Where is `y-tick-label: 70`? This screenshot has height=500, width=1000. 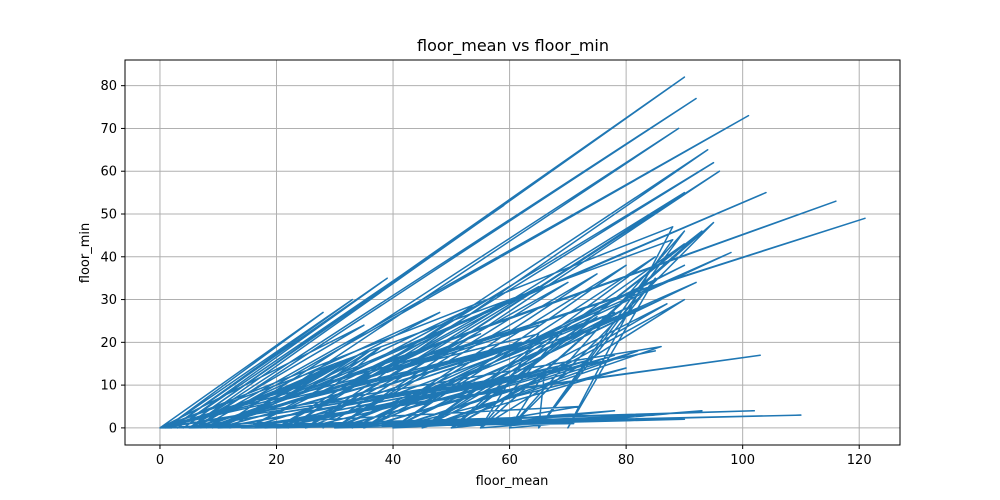 y-tick-label: 70 is located at coordinates (108, 129).